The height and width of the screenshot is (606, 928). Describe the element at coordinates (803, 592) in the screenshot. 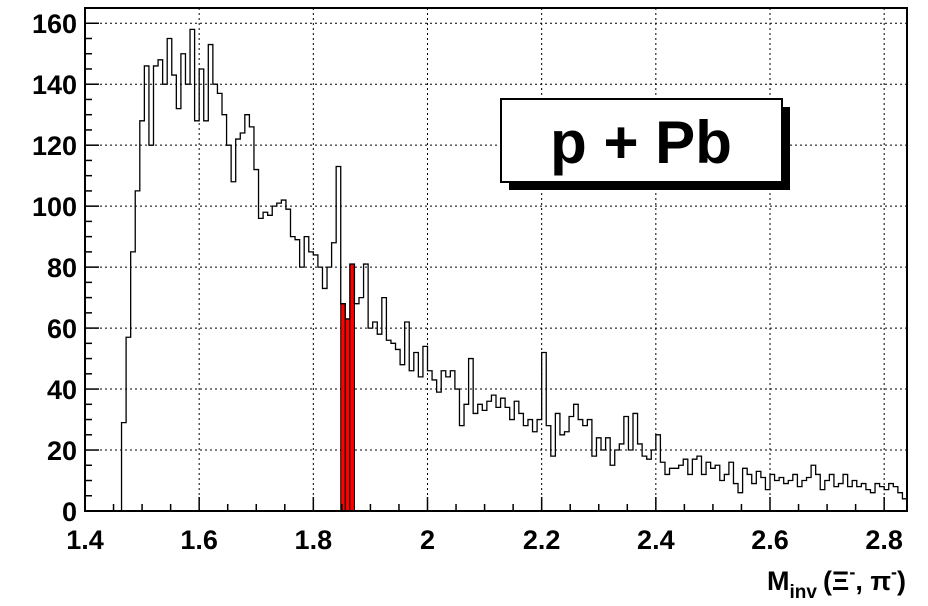

I see `x-axis-label-subscript: inv` at that location.